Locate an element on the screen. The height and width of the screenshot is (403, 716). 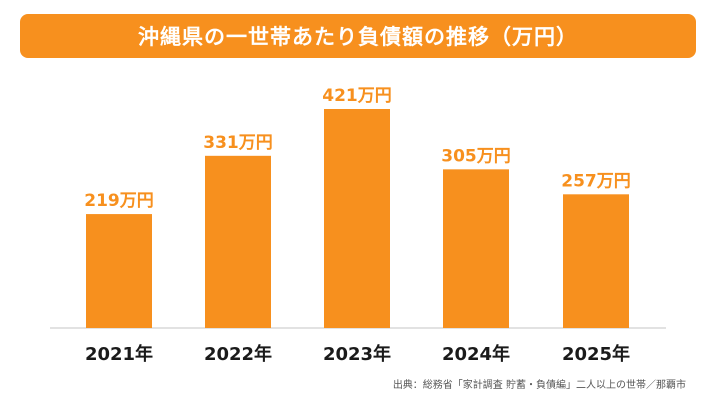
data-label-5: 257万円 is located at coordinates (596, 181).